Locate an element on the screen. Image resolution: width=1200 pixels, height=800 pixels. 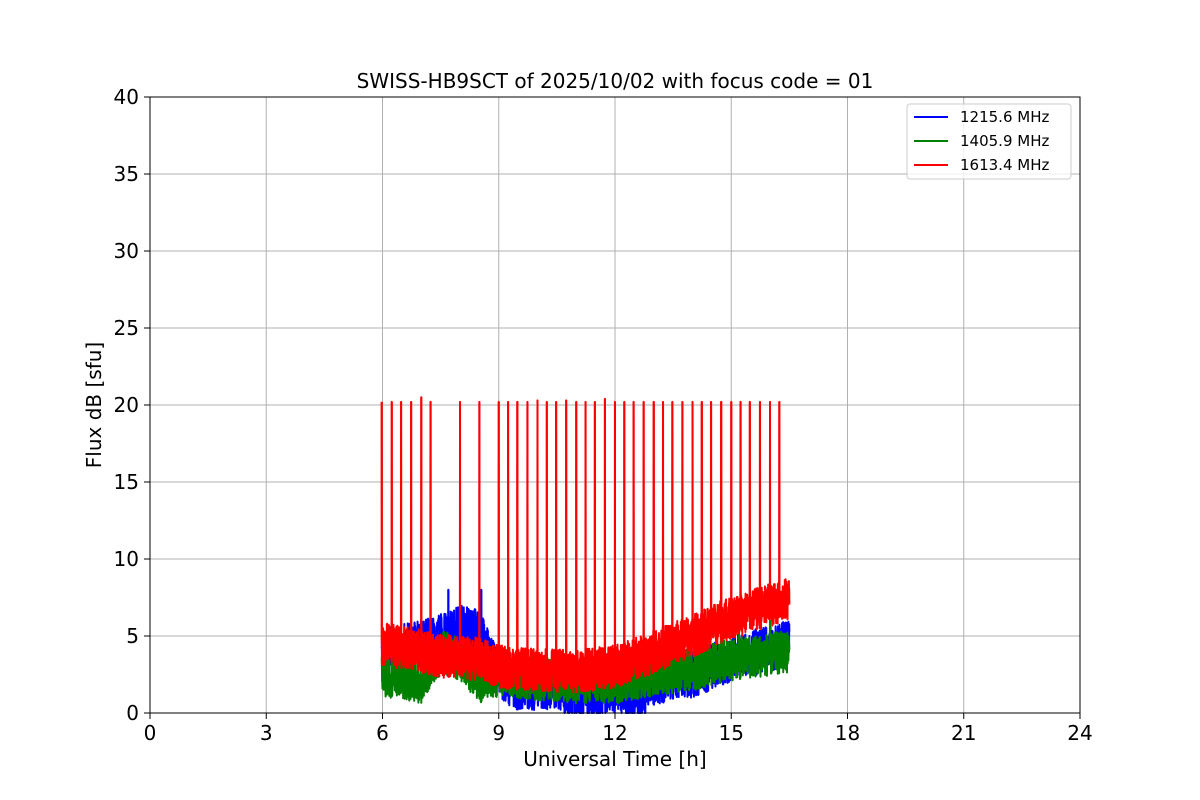
legend-label: 1613.4 MHz is located at coordinates (1004, 165).